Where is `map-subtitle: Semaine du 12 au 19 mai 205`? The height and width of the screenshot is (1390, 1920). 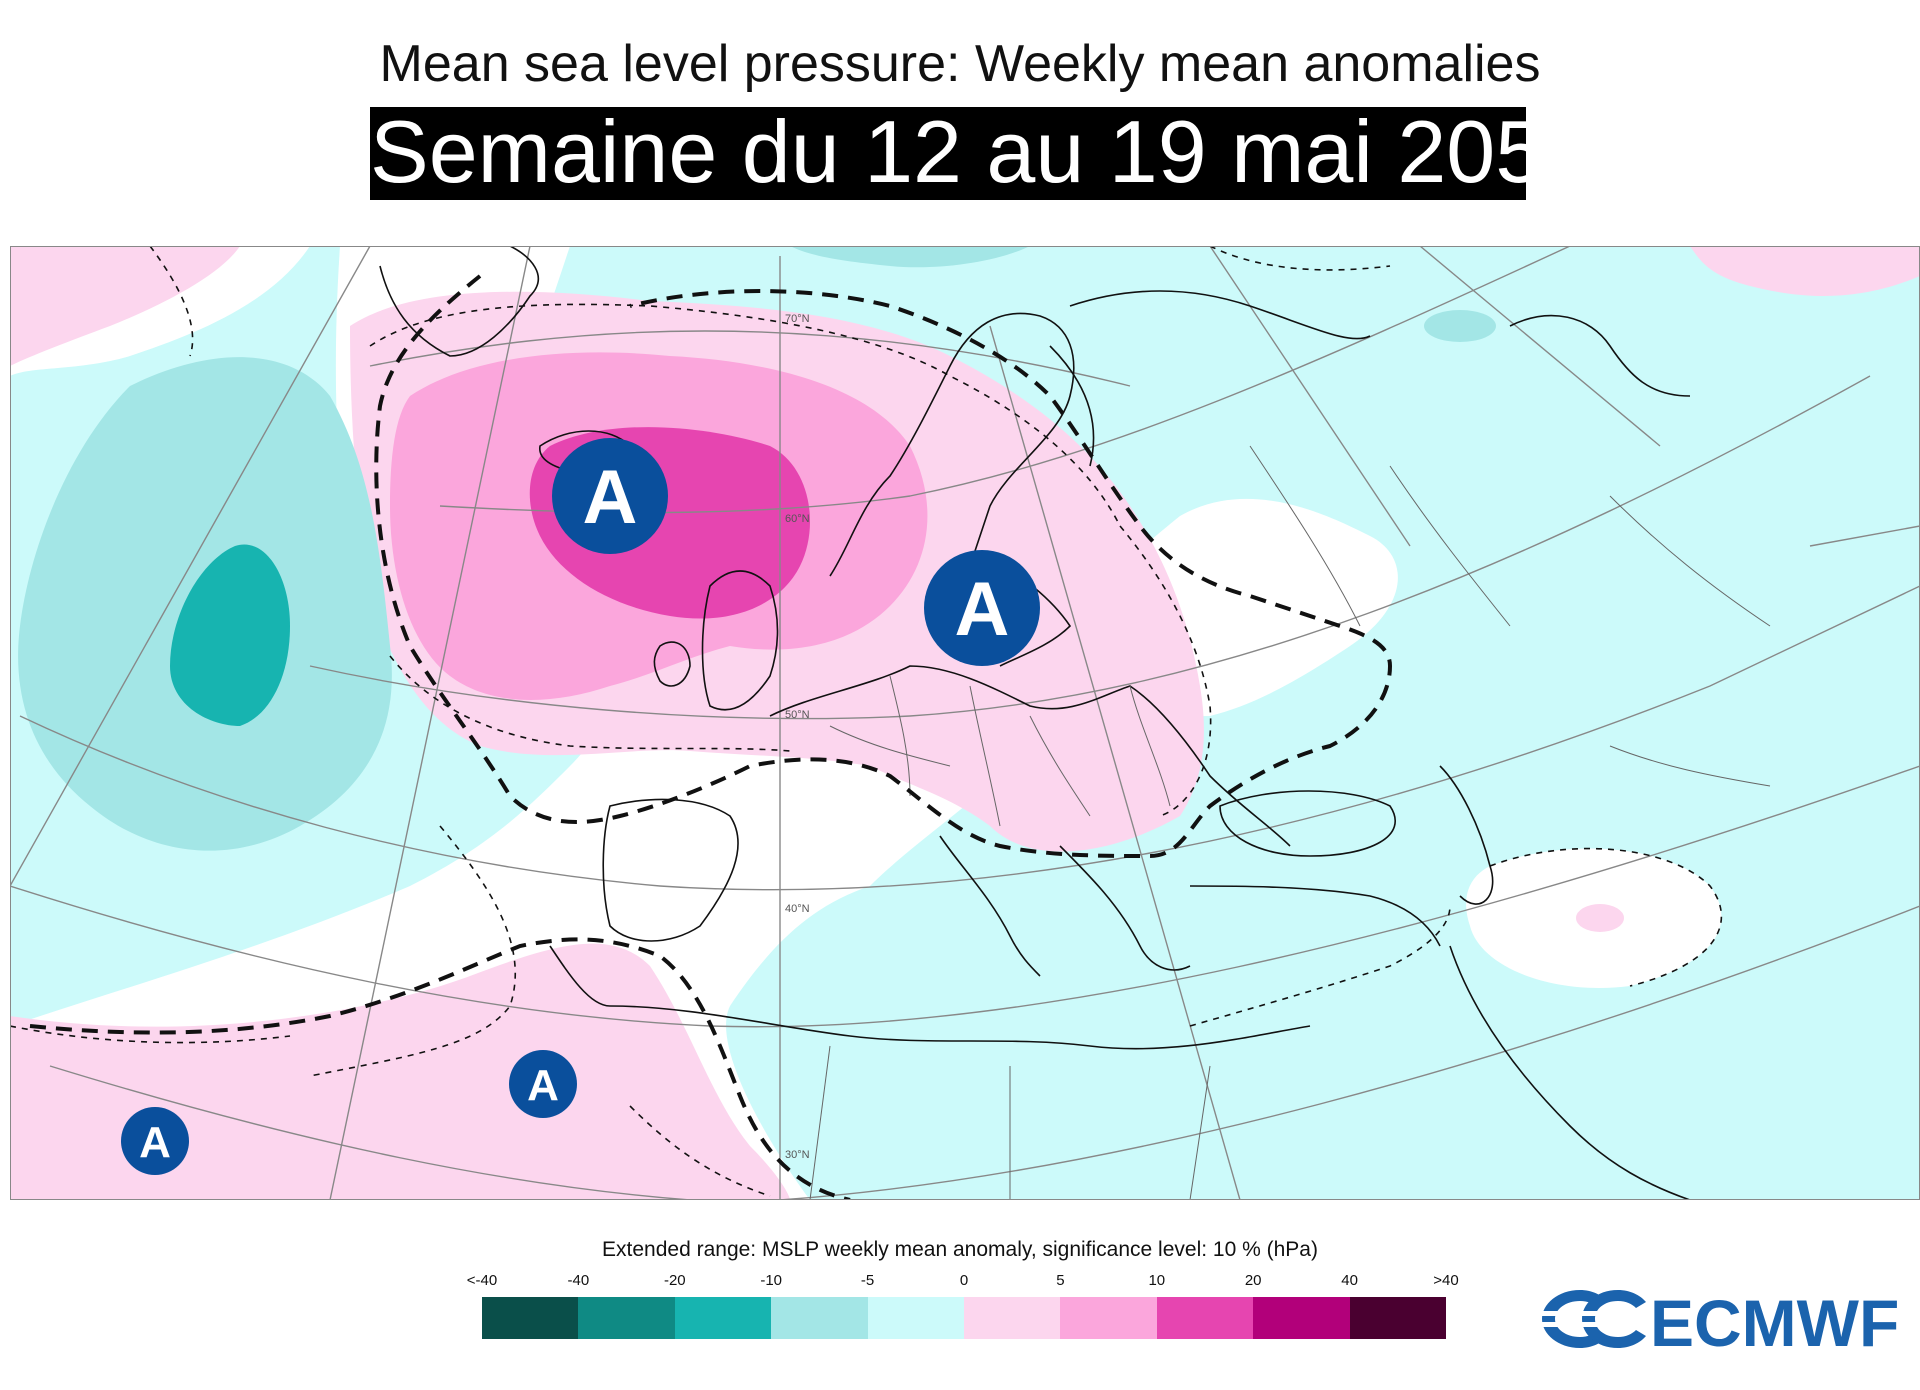
map-subtitle: Semaine du 12 au 19 mai 205 is located at coordinates (957, 151).